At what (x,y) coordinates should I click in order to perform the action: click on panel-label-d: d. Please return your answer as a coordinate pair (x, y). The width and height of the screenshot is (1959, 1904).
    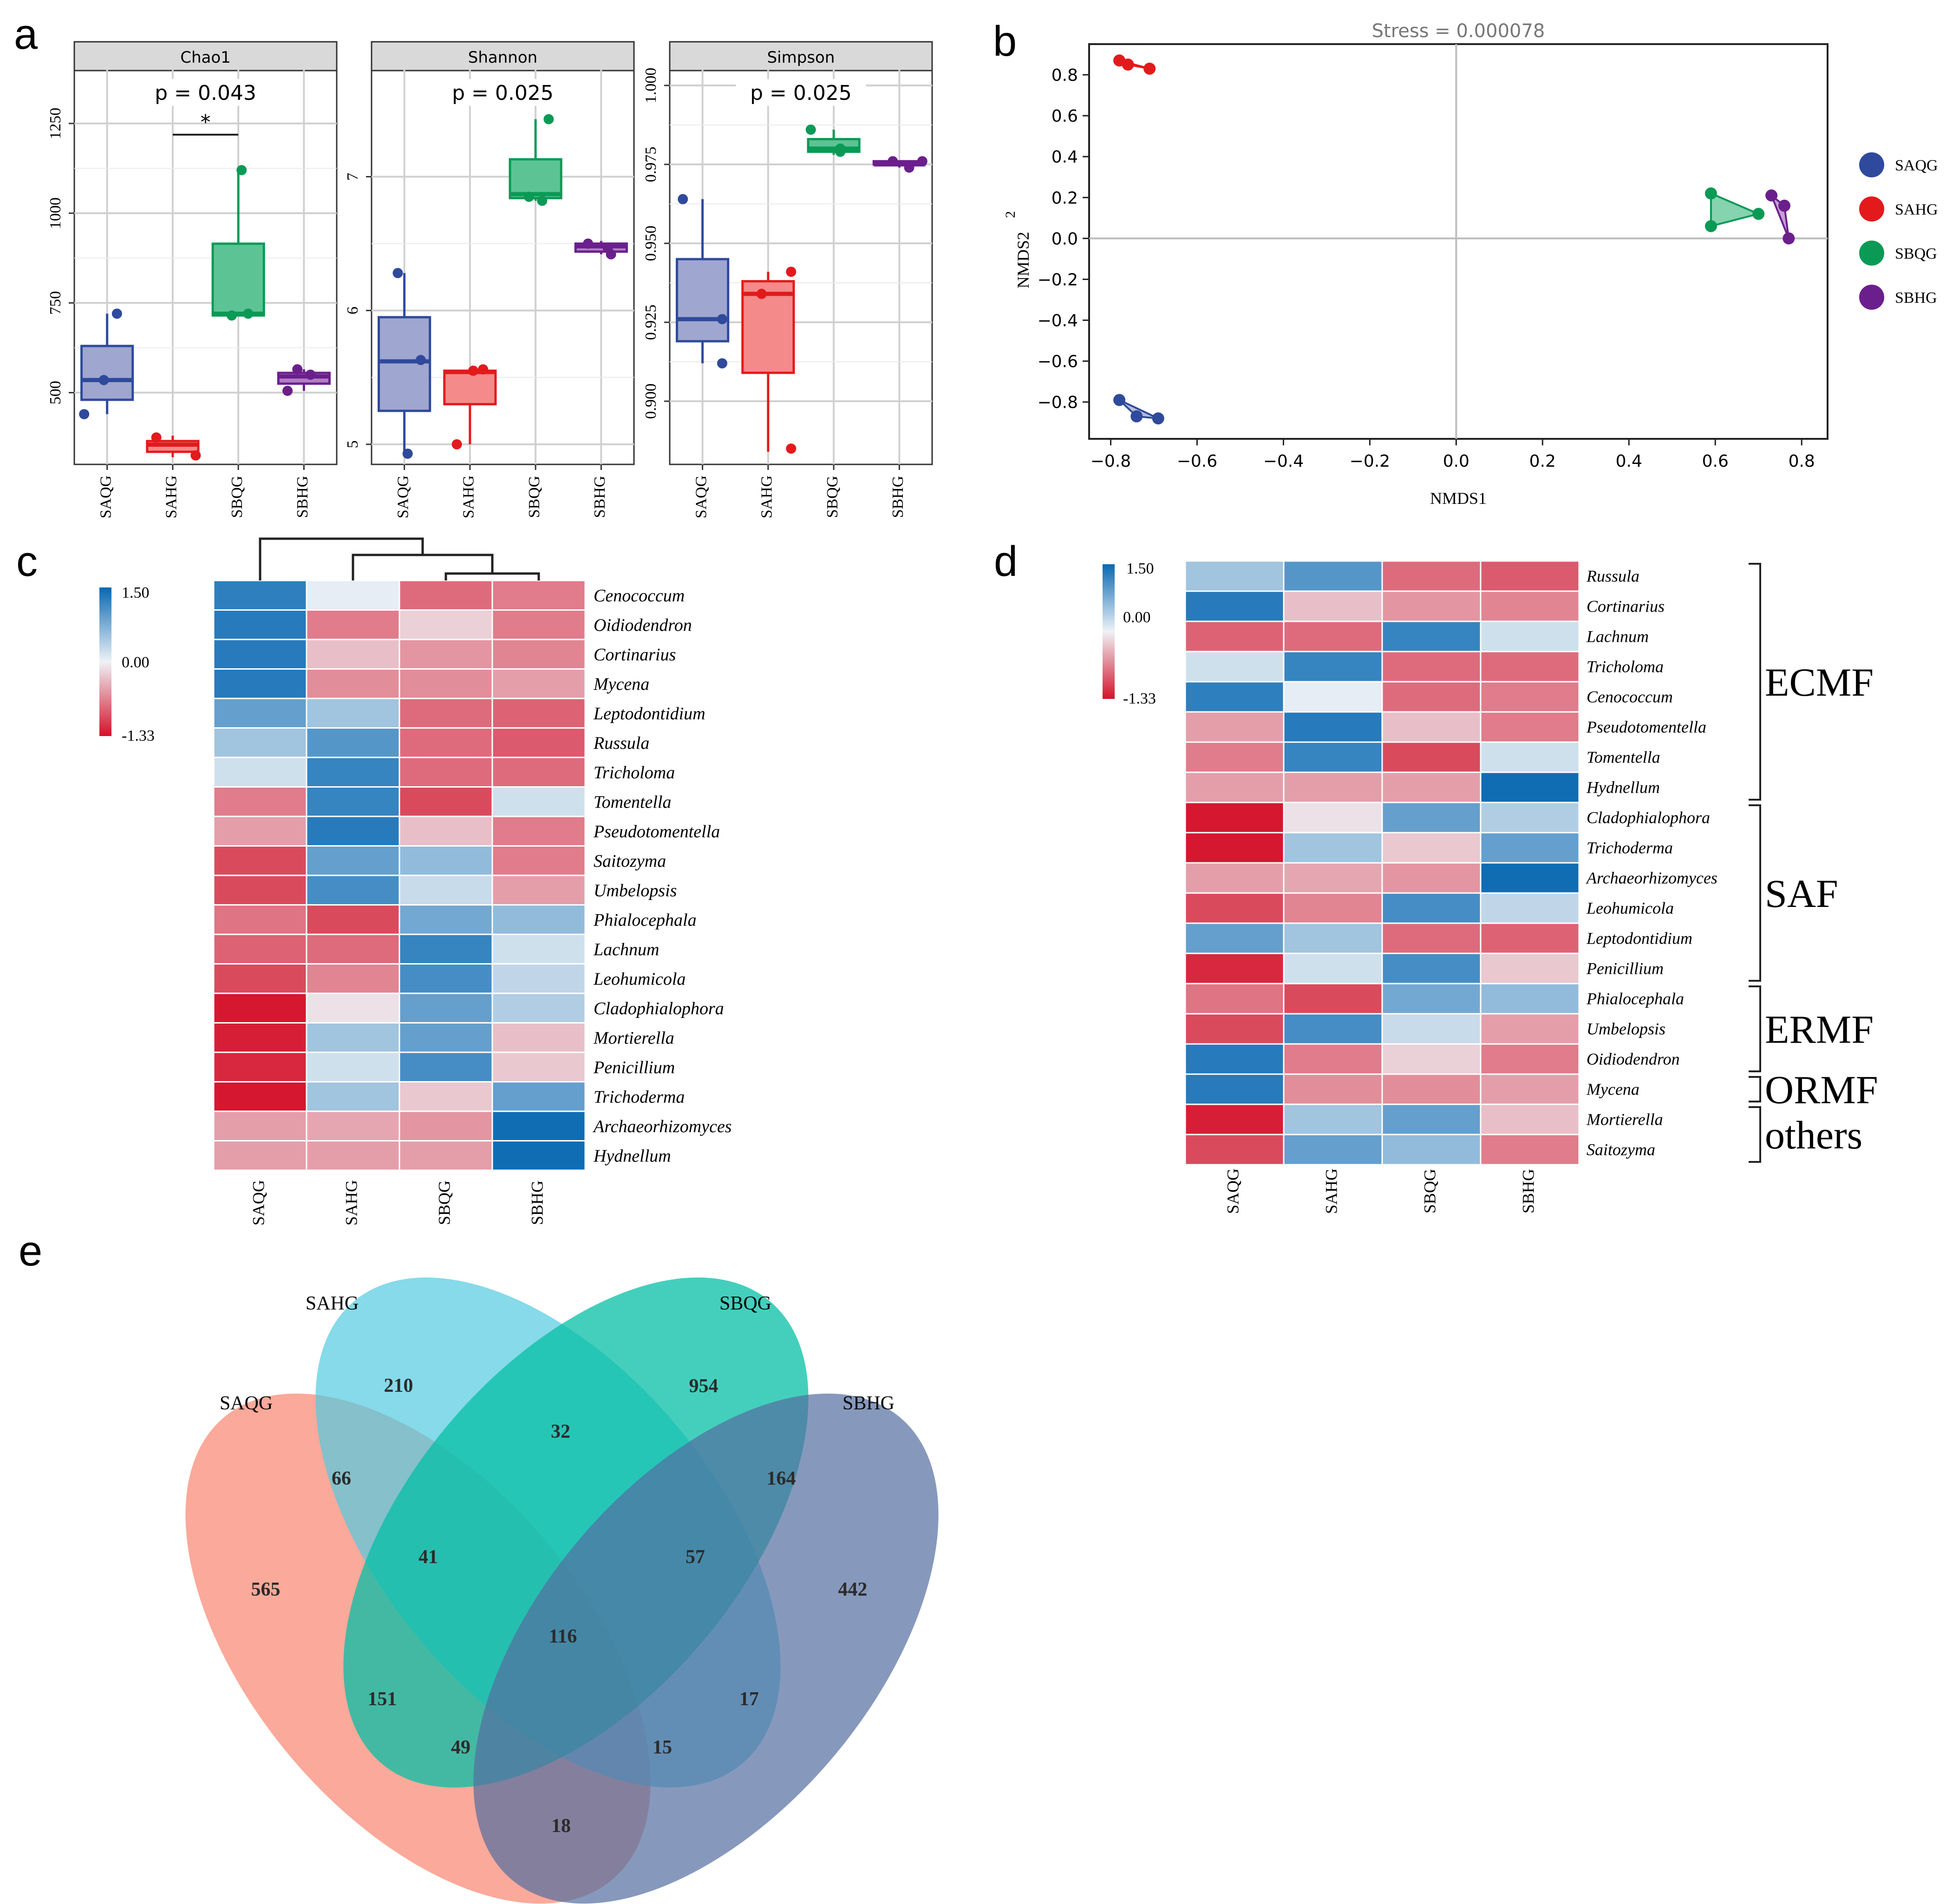
    Looking at the image, I should click on (1006, 561).